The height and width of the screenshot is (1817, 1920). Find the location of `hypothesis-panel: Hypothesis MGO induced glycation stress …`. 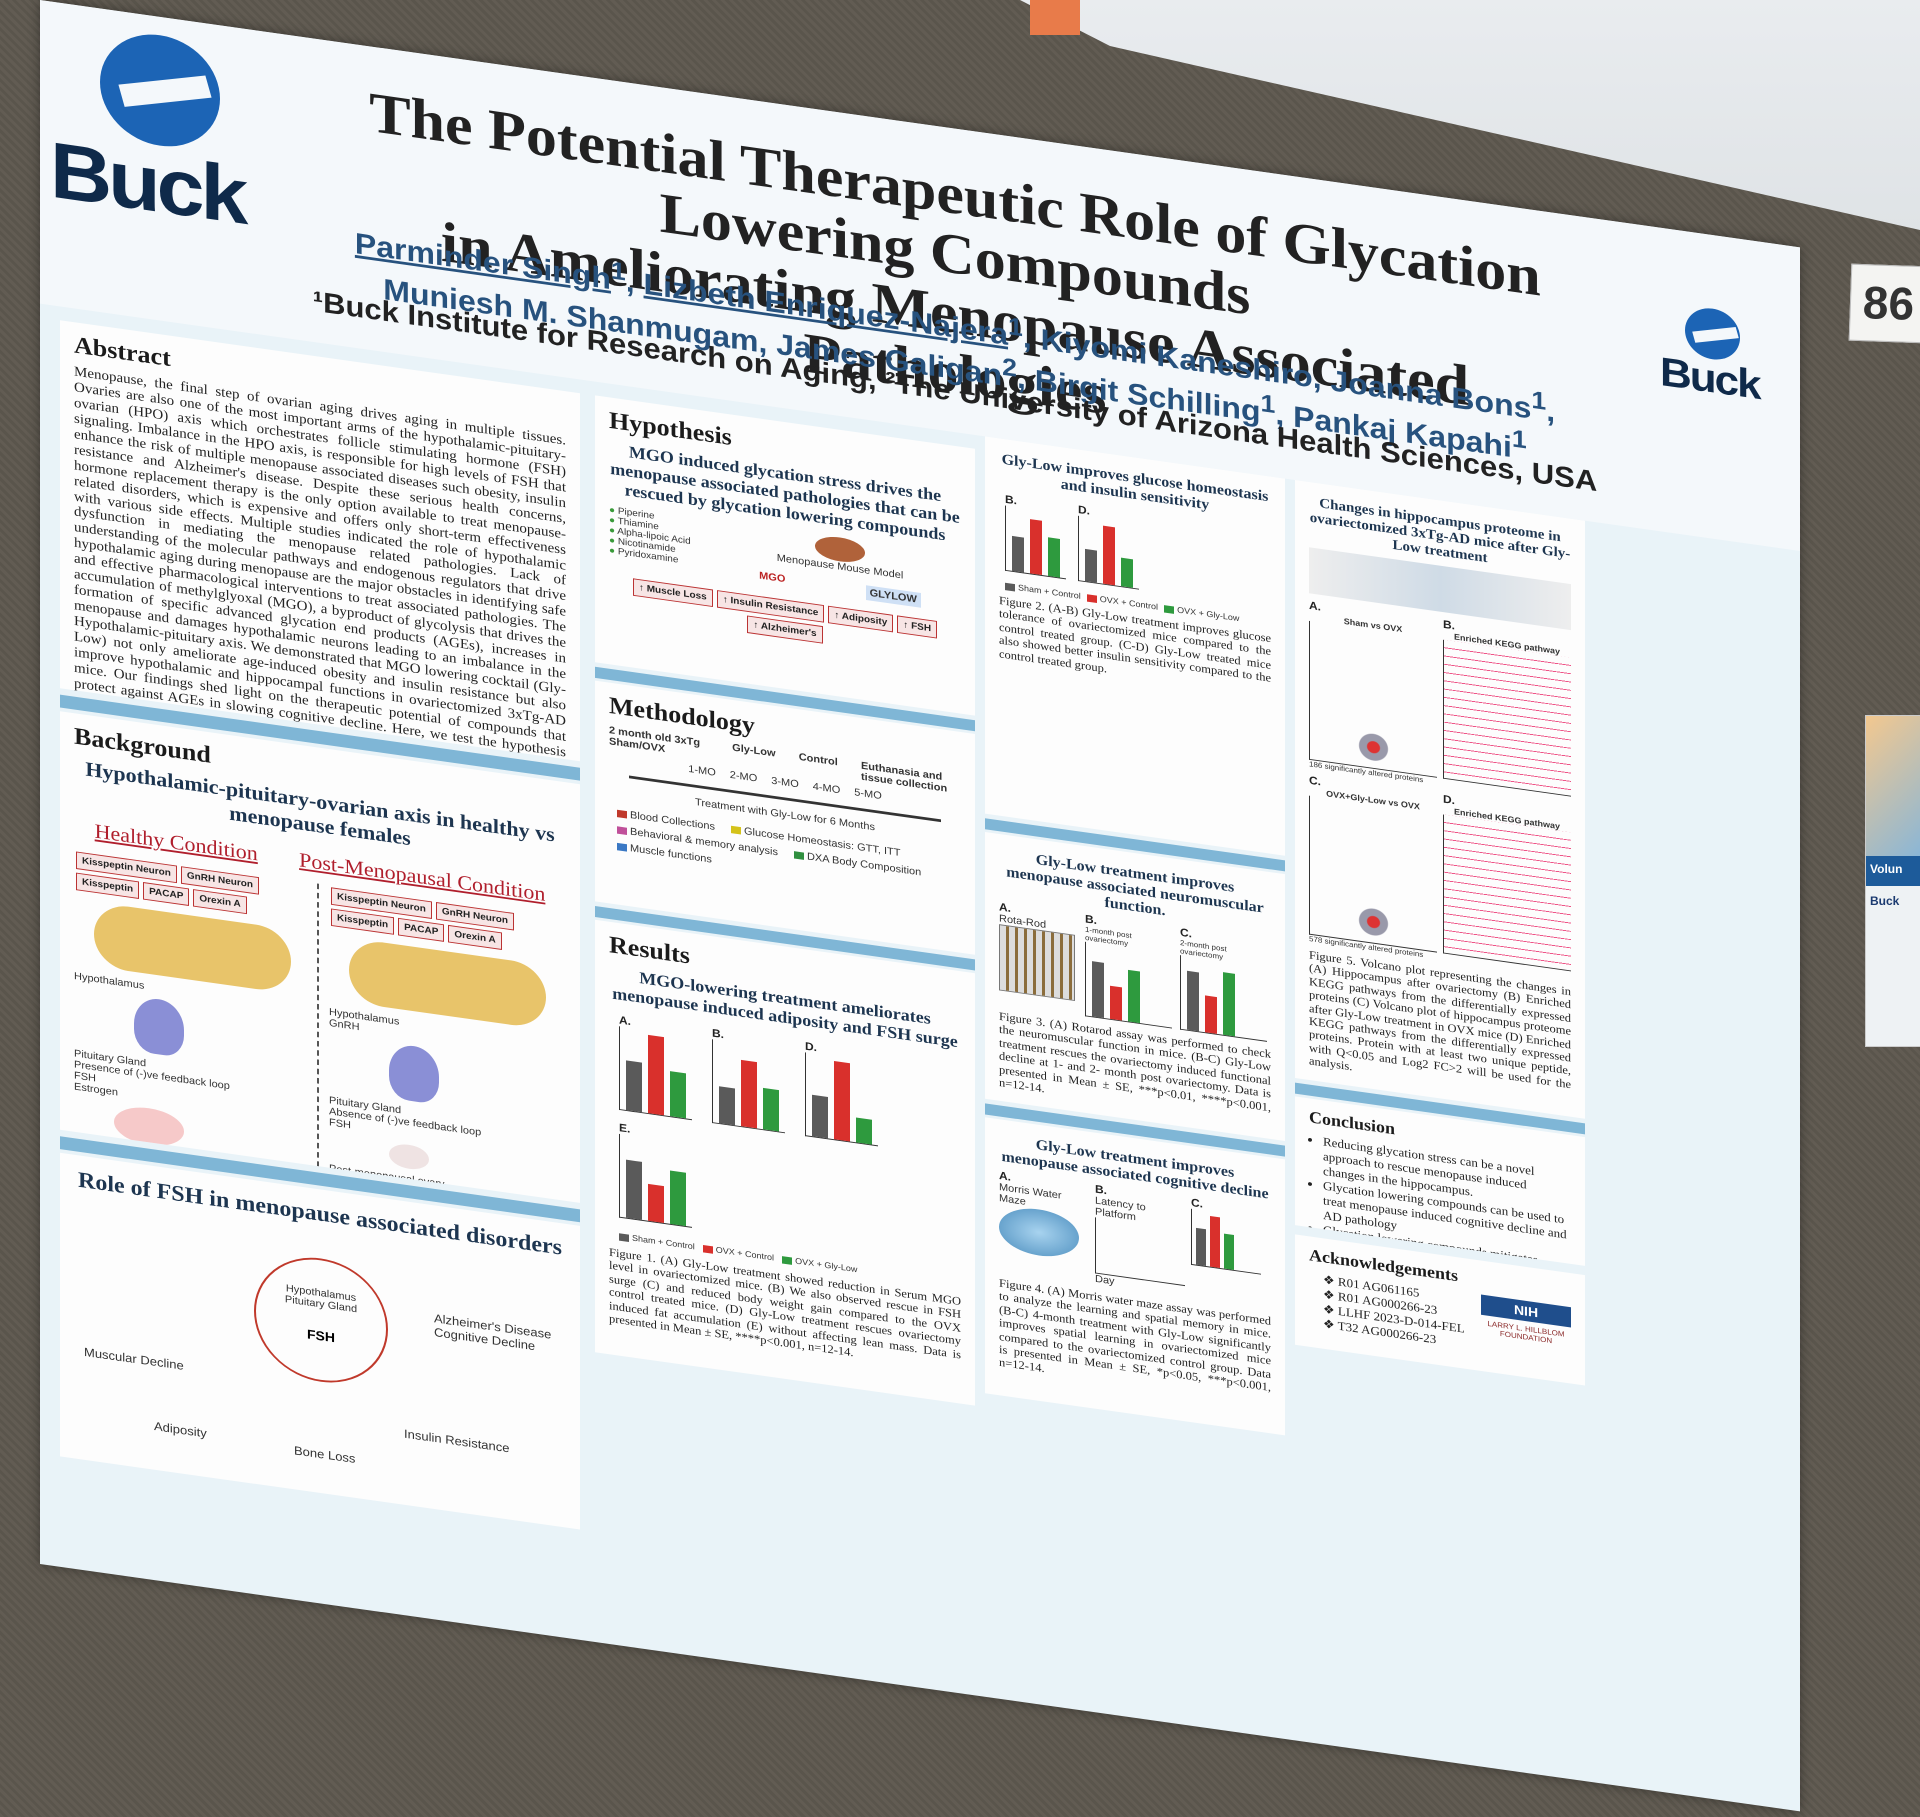

hypothesis-panel: Hypothesis MGO induced glycation stress … is located at coordinates (785, 555).